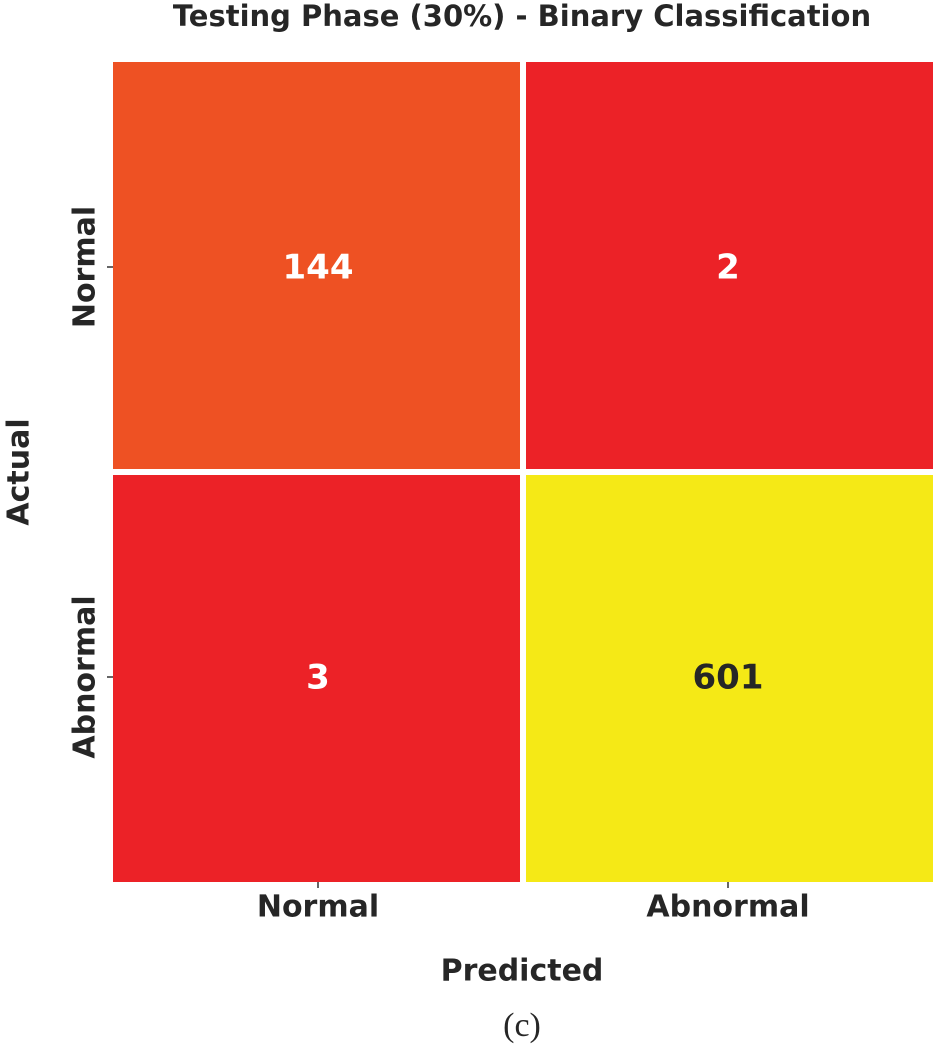 This screenshot has width=937, height=1056. I want to click on y-axis-label: Actual, so click(19, 471).